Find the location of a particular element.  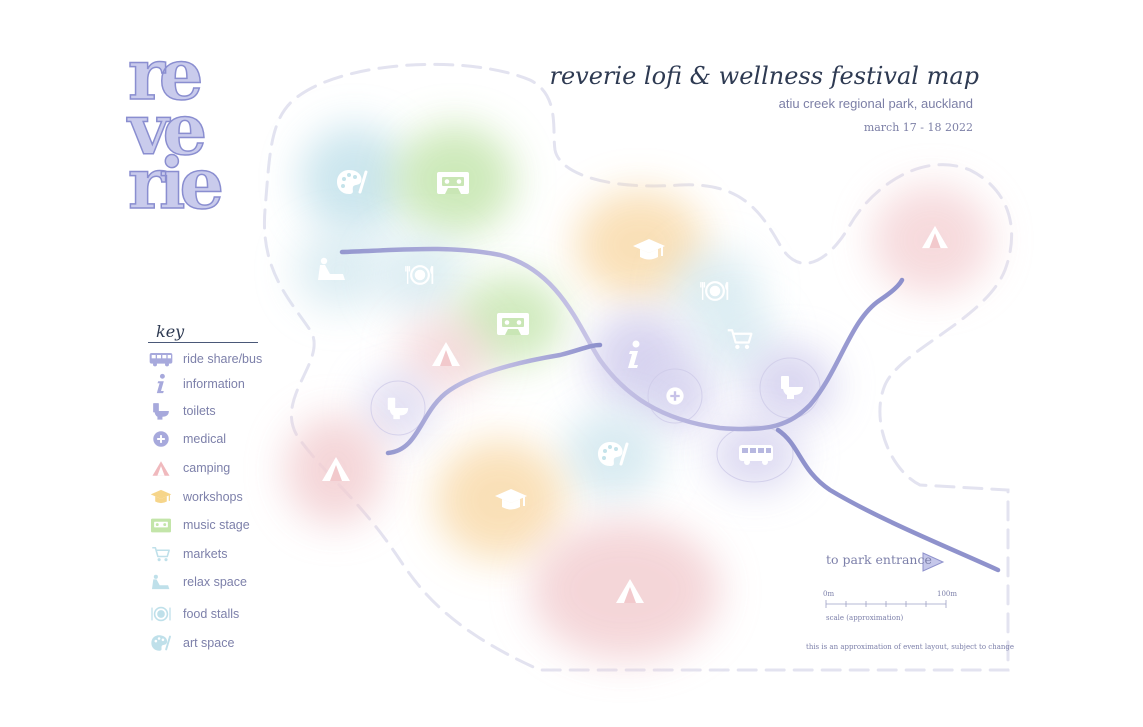

key-title: key is located at coordinates (203, 332).